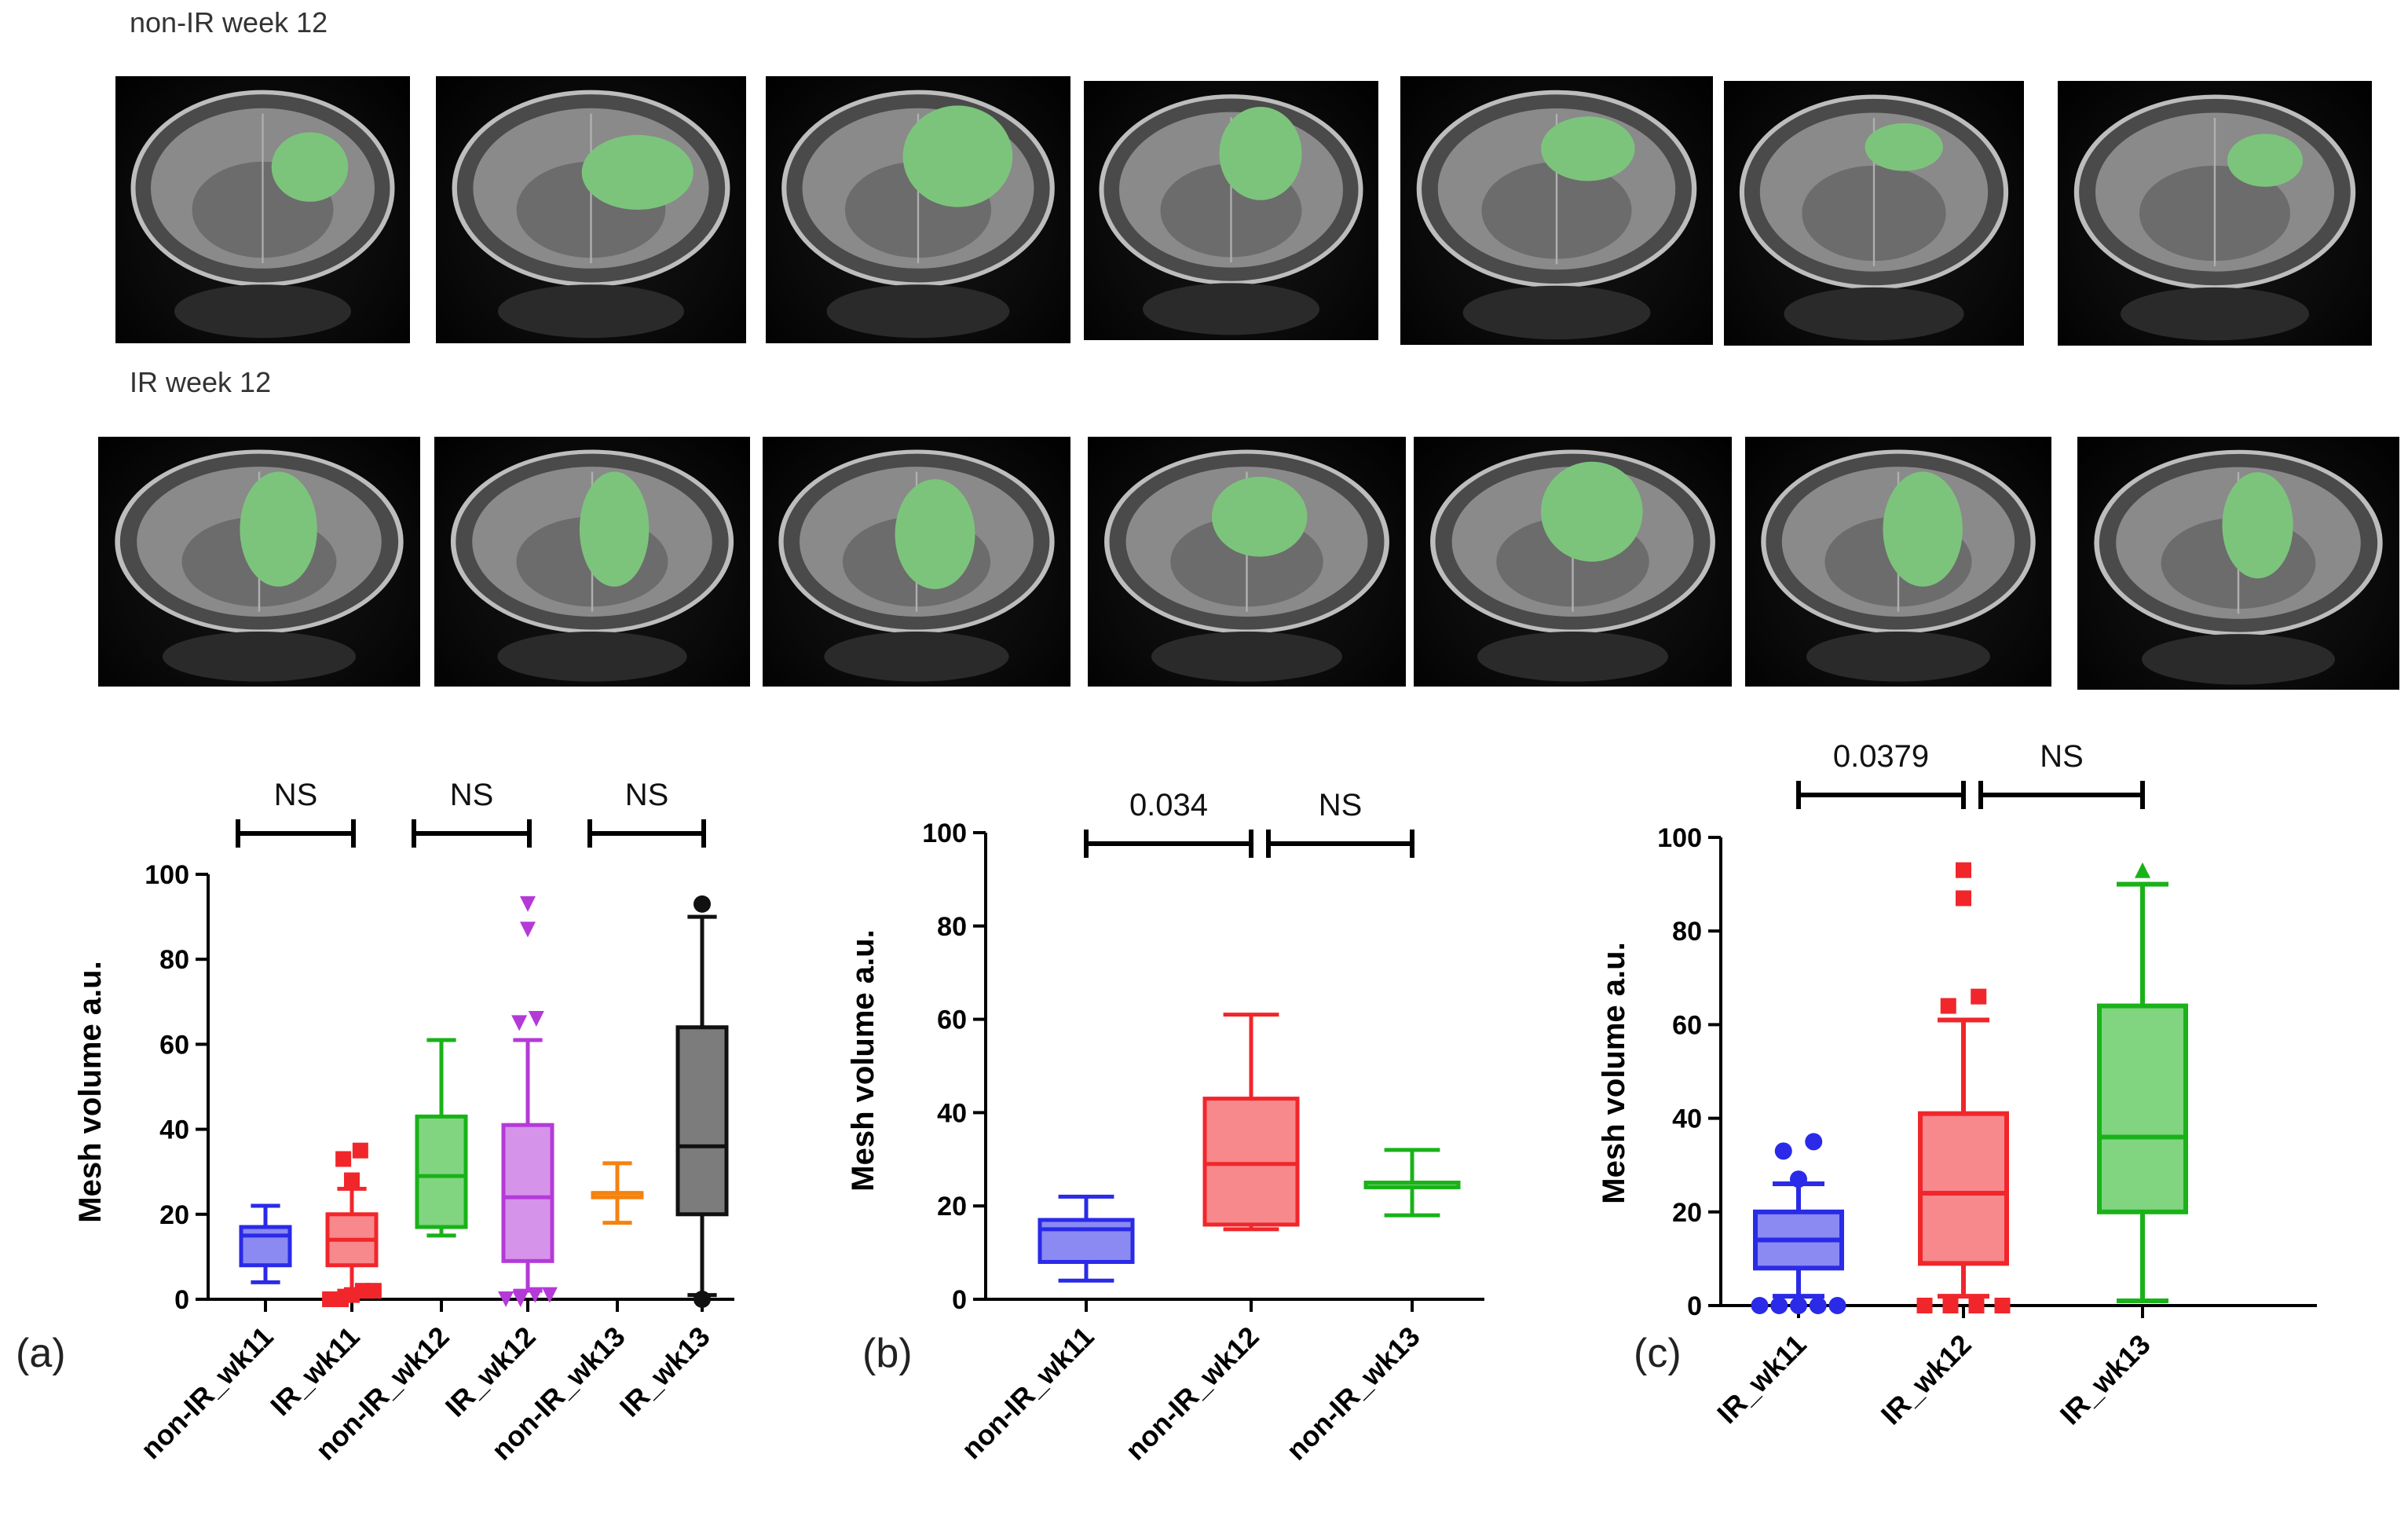  Describe the element at coordinates (1168, 805) in the screenshot. I see `significance-label: 0.034` at that location.